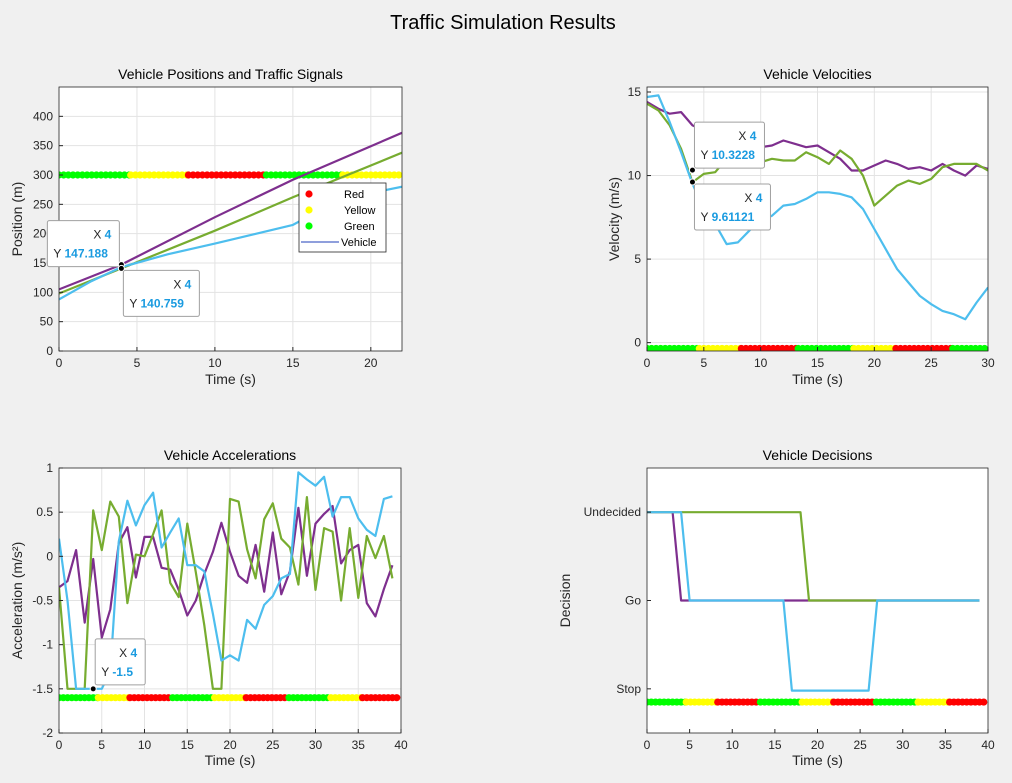 Image resolution: width=1012 pixels, height=783 pixels. What do you see at coordinates (47, 645) in the screenshot?
I see `accelerations-ytick-label: -1` at bounding box center [47, 645].